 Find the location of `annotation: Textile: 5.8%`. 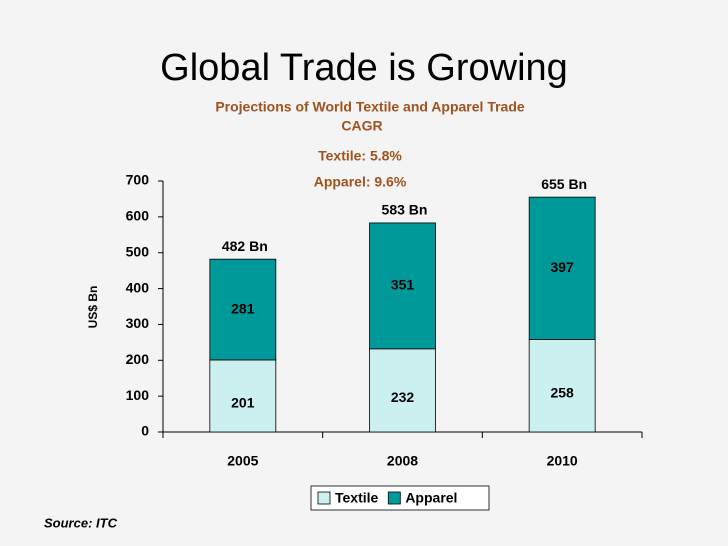

annotation: Textile: 5.8% is located at coordinates (360, 156).